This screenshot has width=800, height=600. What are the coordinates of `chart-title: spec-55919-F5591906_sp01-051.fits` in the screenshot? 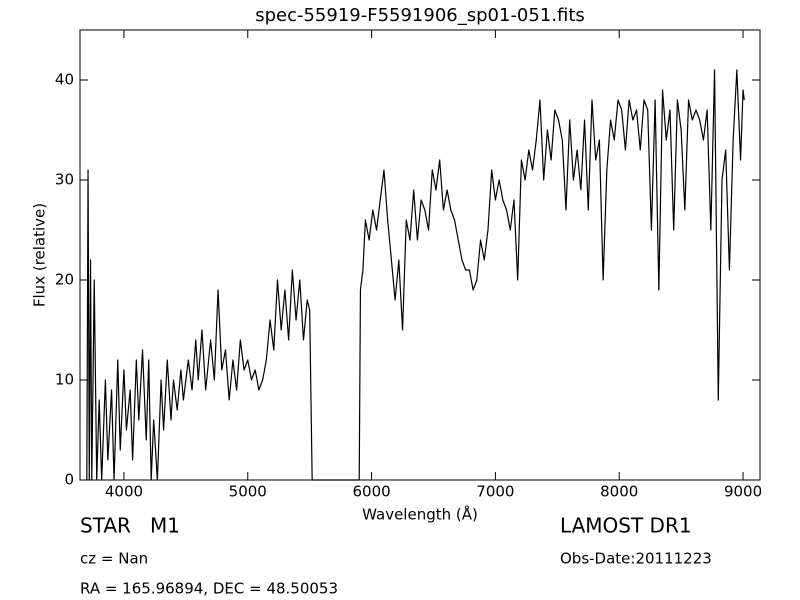 It's located at (420, 15).